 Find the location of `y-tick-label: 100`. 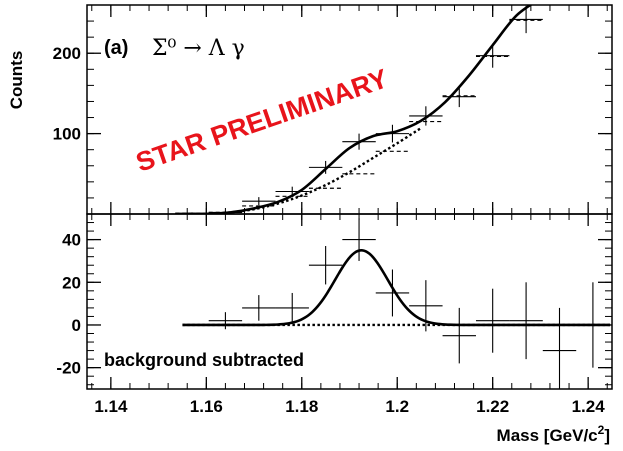

y-tick-label: 100 is located at coordinates (67, 134).